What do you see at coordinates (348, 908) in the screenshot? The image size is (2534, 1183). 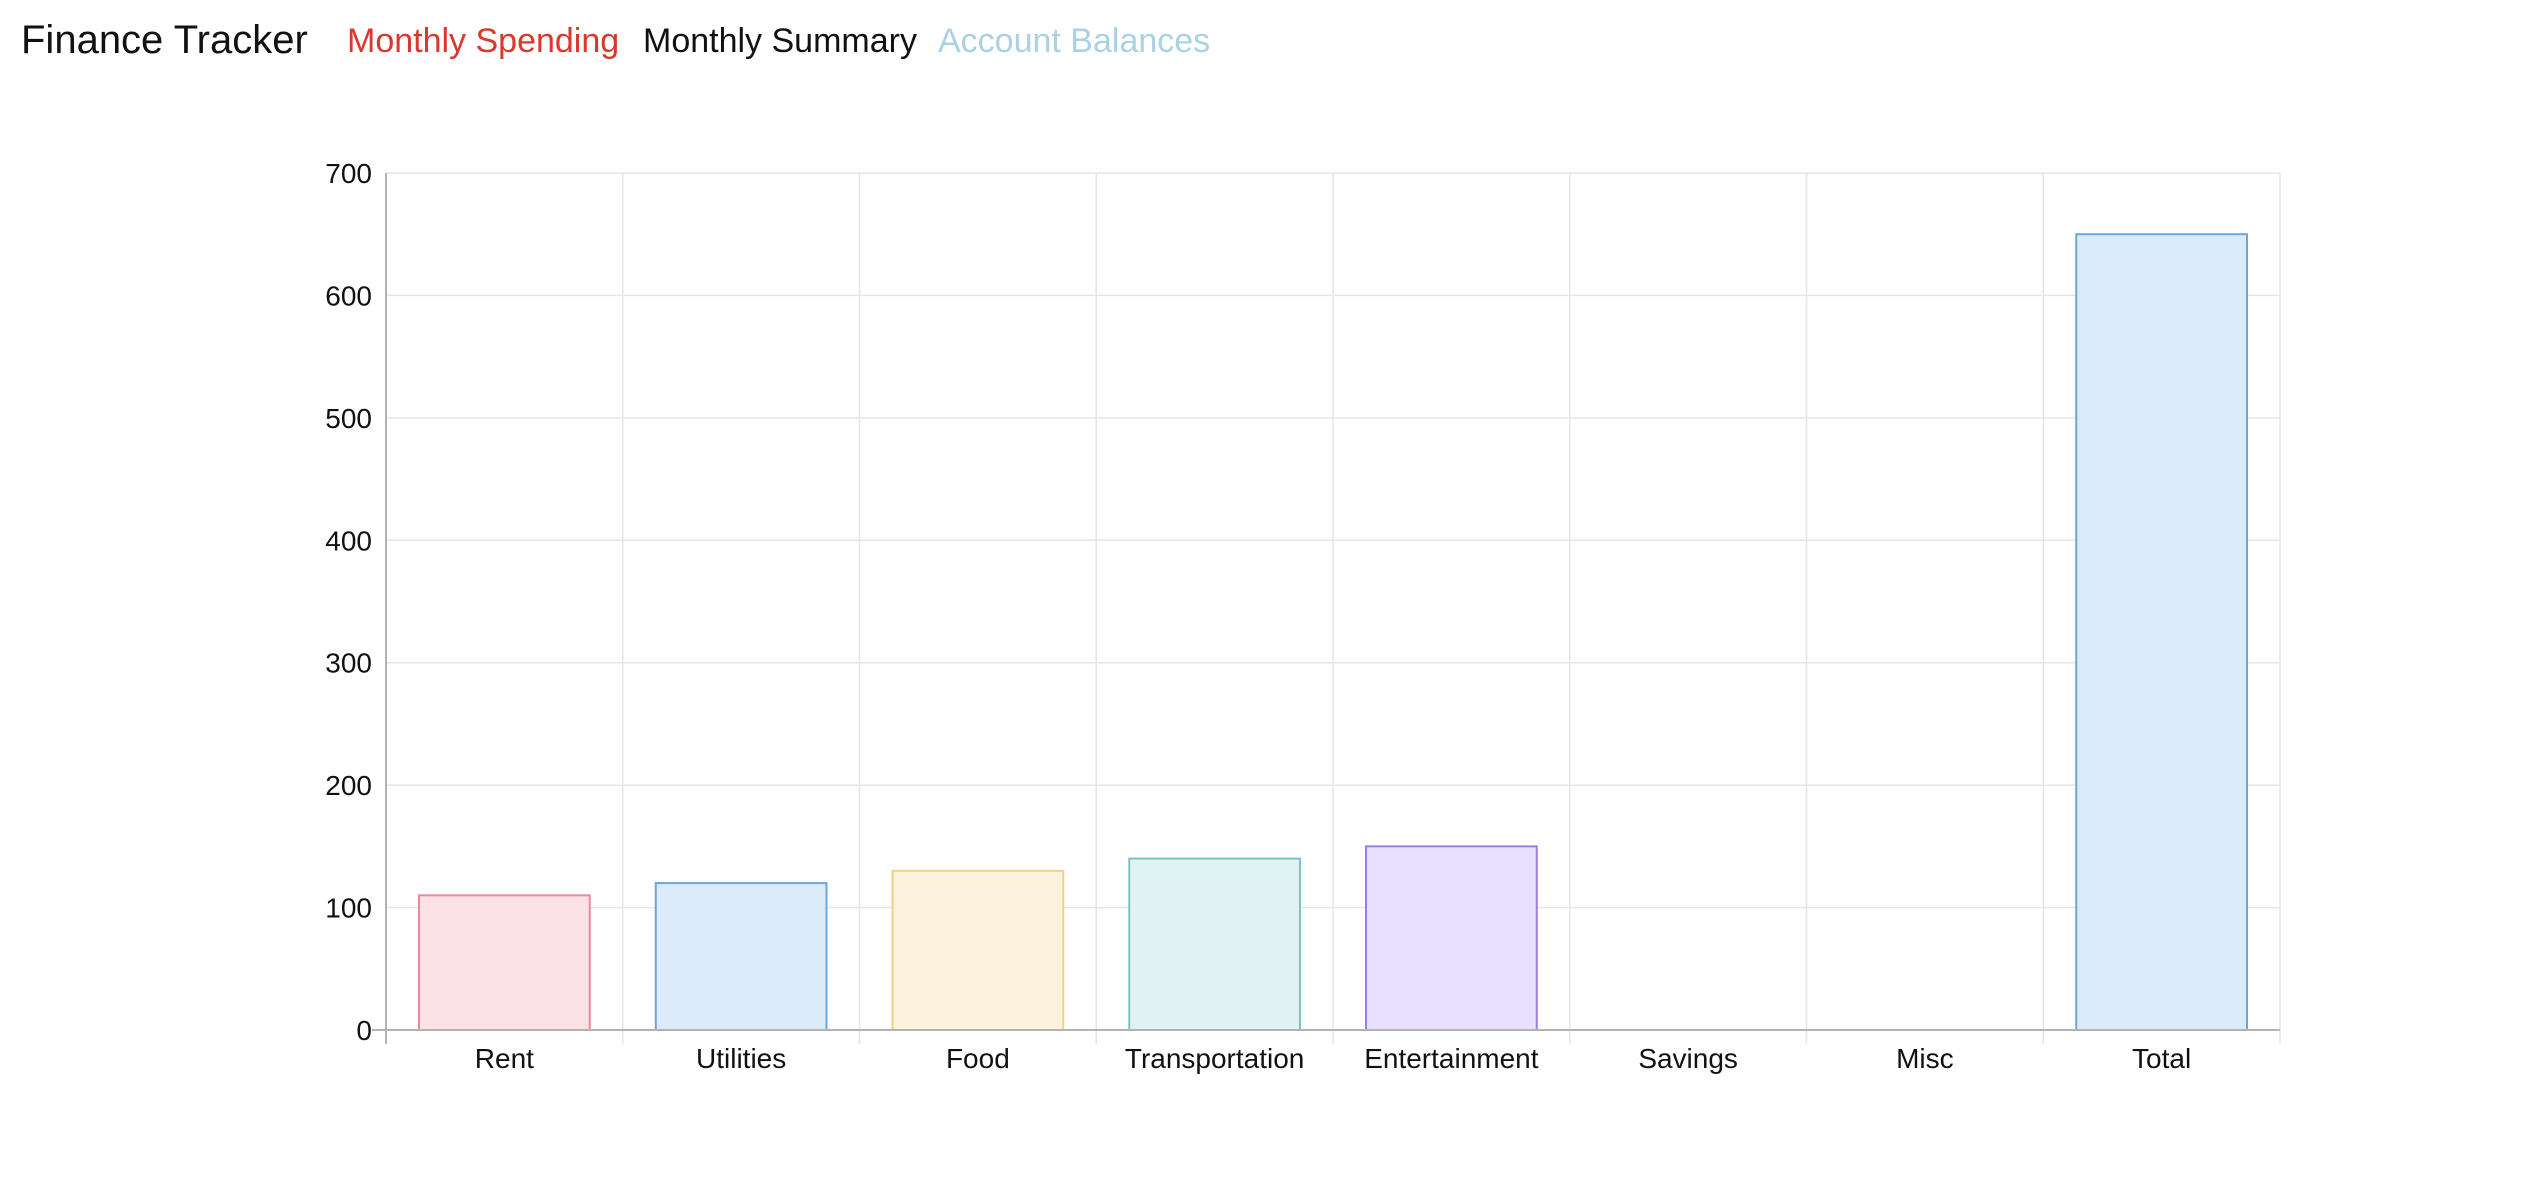 I see `y-tick-label: 100` at bounding box center [348, 908].